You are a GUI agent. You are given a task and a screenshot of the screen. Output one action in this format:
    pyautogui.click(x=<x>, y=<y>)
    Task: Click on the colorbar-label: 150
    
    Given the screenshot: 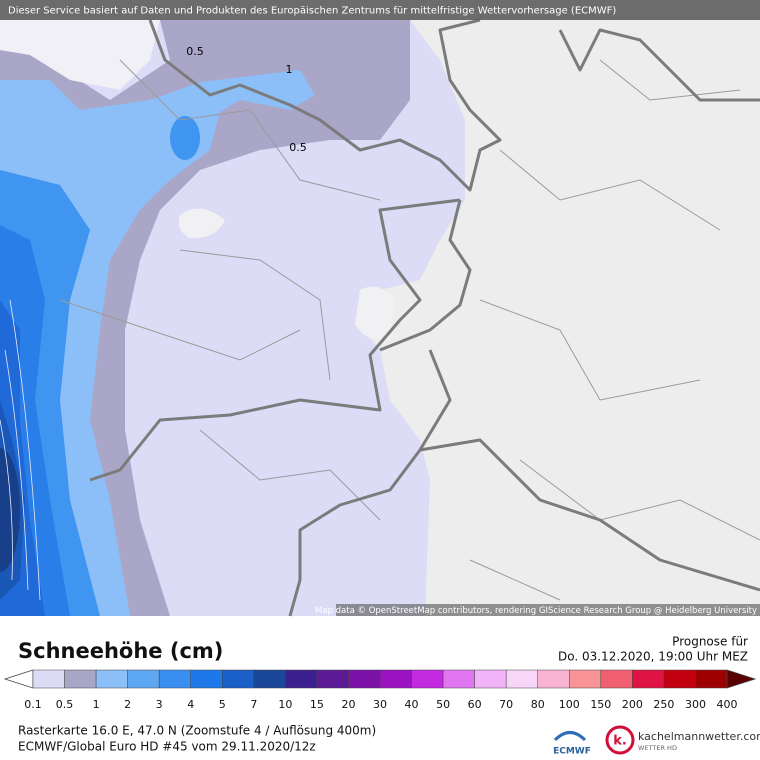 What is the action you would take?
    pyautogui.click(x=600, y=704)
    